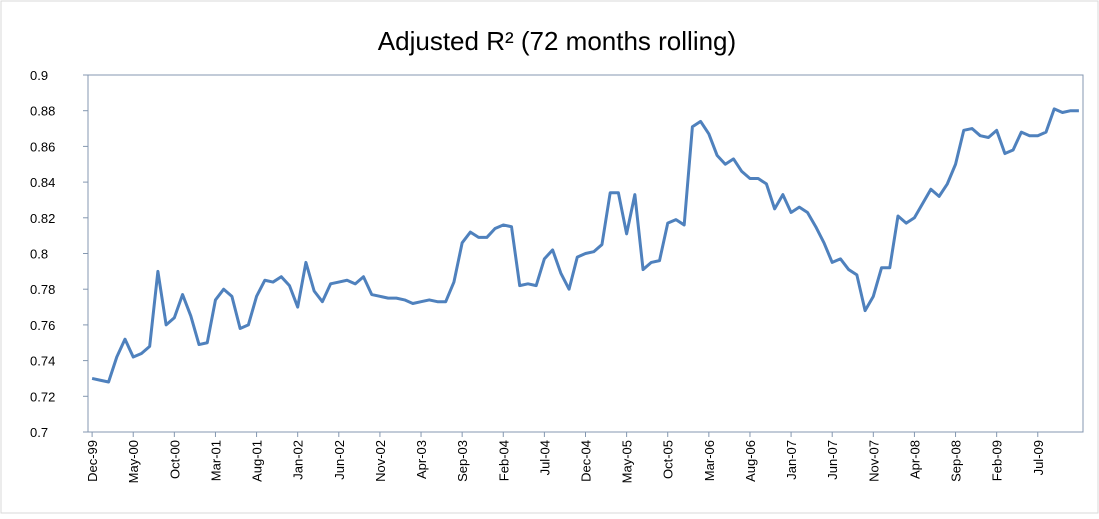 This screenshot has width=1099, height=519. I want to click on x-tick-label: Dec-04, so click(586, 461).